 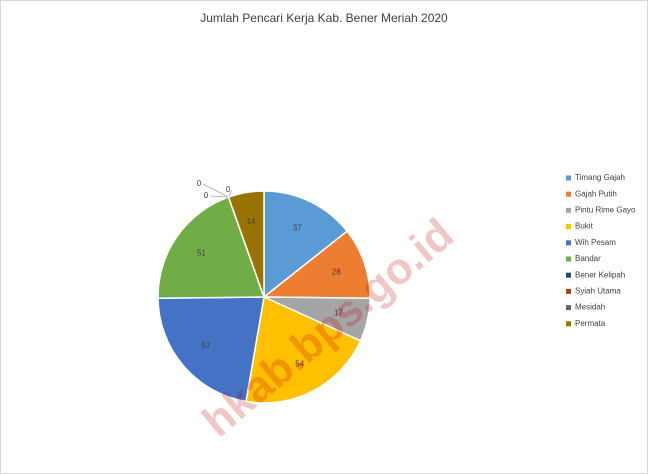 What do you see at coordinates (336, 271) in the screenshot?
I see `data-label: 28` at bounding box center [336, 271].